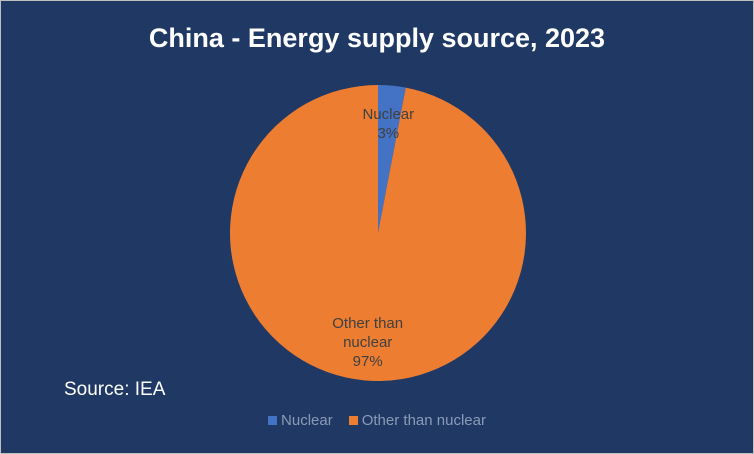  What do you see at coordinates (392, 159) in the screenshot?
I see `pie-slice` at bounding box center [392, 159].